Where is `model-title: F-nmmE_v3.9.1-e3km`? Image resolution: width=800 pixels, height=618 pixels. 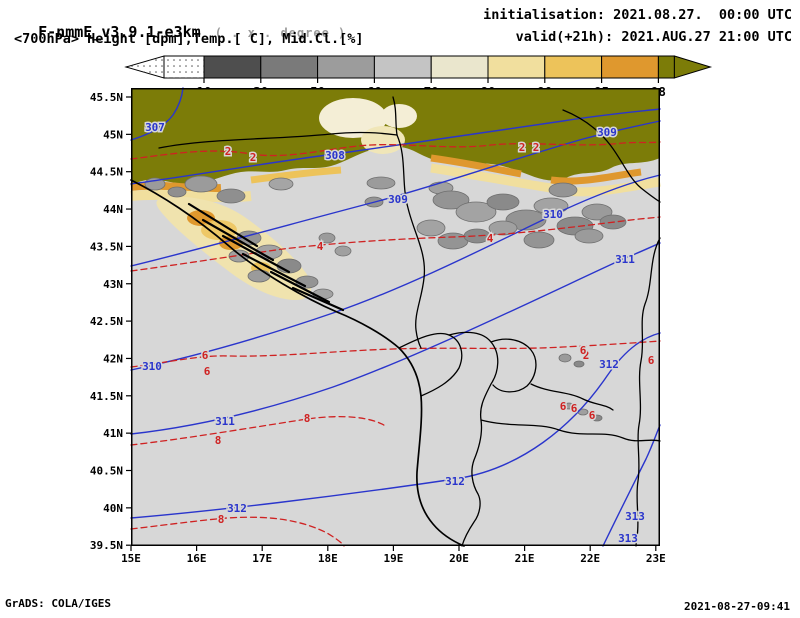
model-title: F-nmmE_v3.9.1-e3km is located at coordinates (119, 32).